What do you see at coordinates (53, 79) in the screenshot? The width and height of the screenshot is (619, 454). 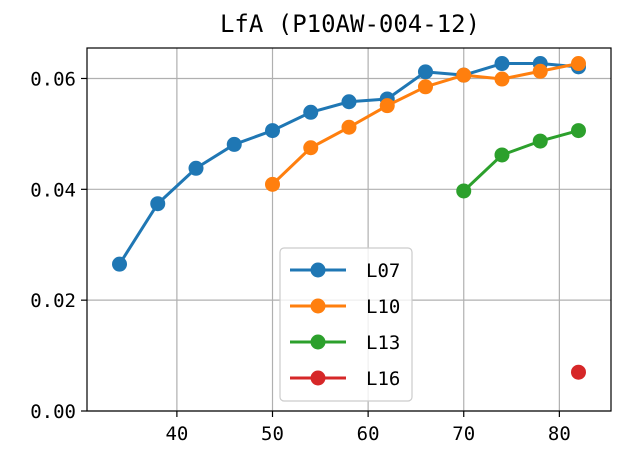 I see `y-tick-label: 0.06` at bounding box center [53, 79].